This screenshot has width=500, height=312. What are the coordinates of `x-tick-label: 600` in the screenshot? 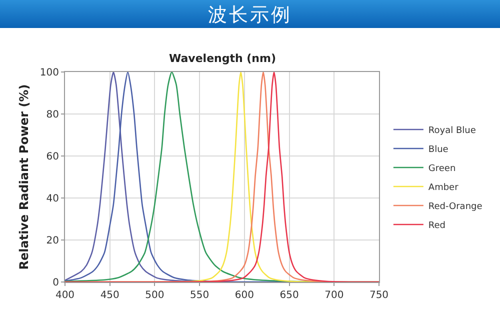 It's located at (244, 295).